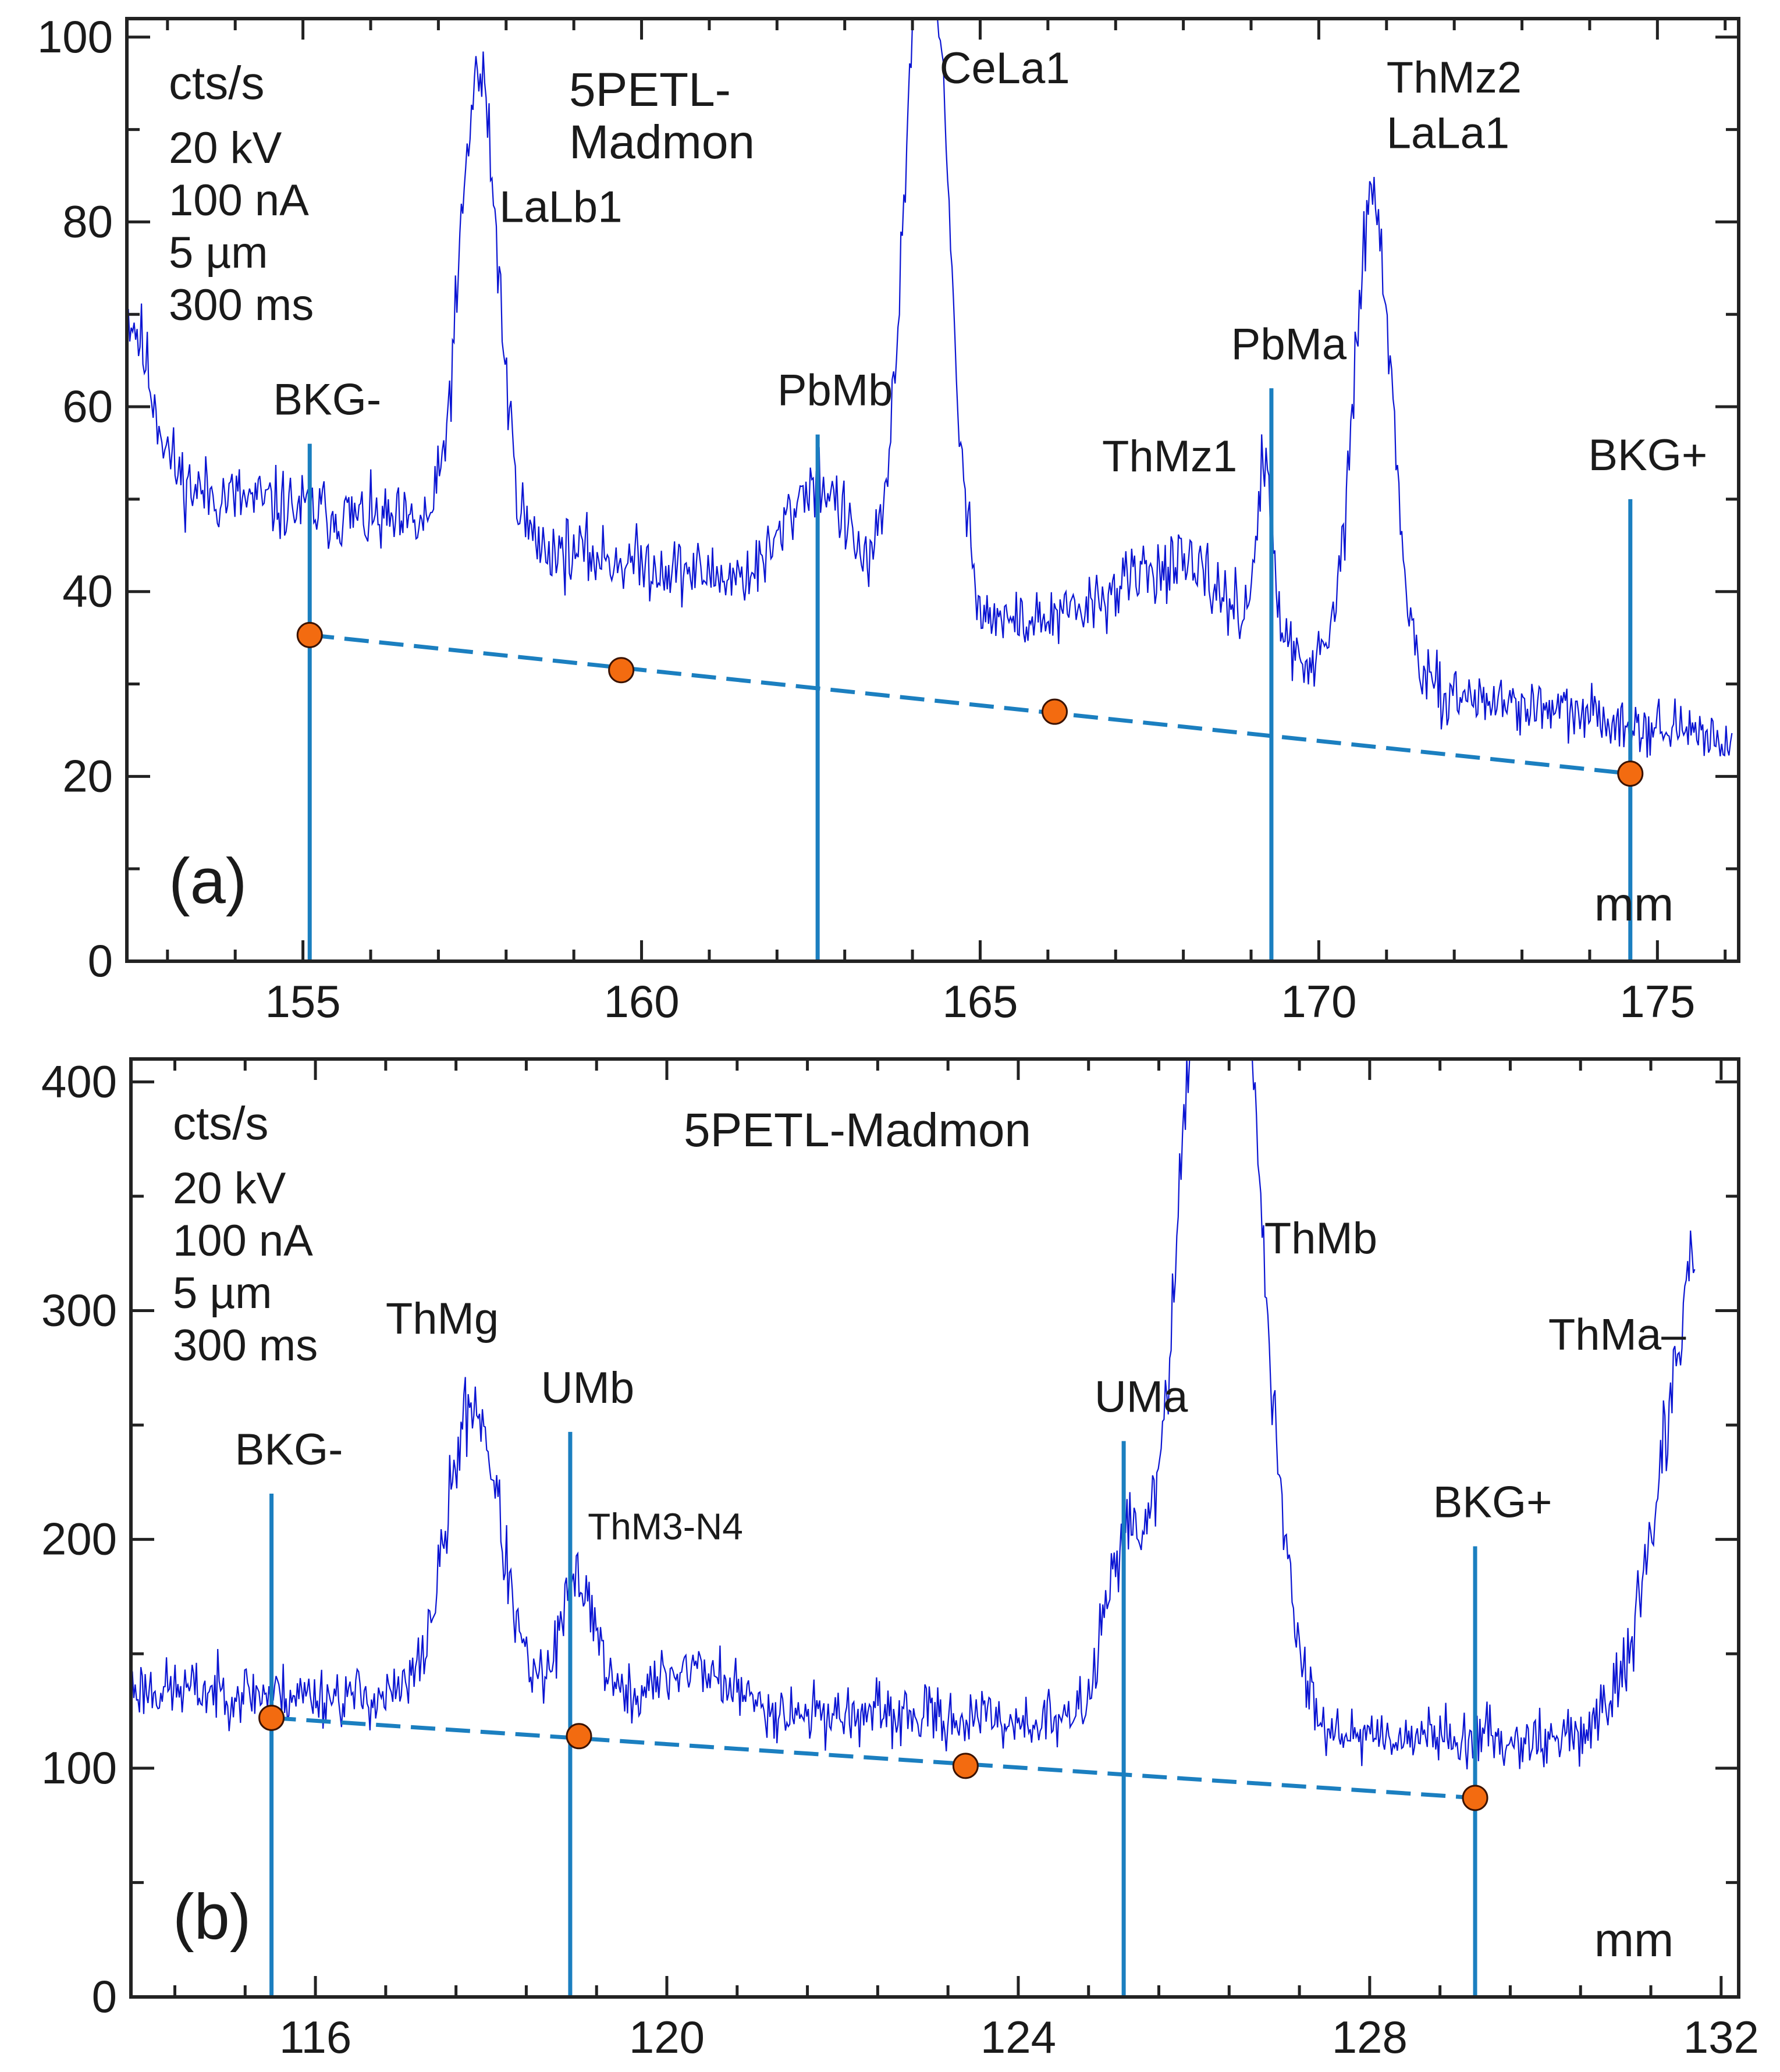 The height and width of the screenshot is (2072, 1780). Describe the element at coordinates (1018, 2037) in the screenshot. I see `x-tick-label: 124` at that location.